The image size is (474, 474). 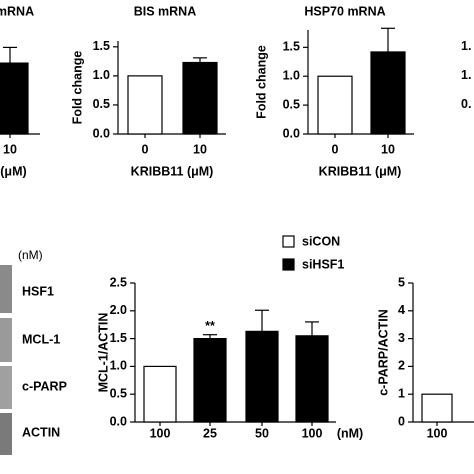 What do you see at coordinates (401, 310) in the screenshot?
I see `y-tick-label: 4` at bounding box center [401, 310].